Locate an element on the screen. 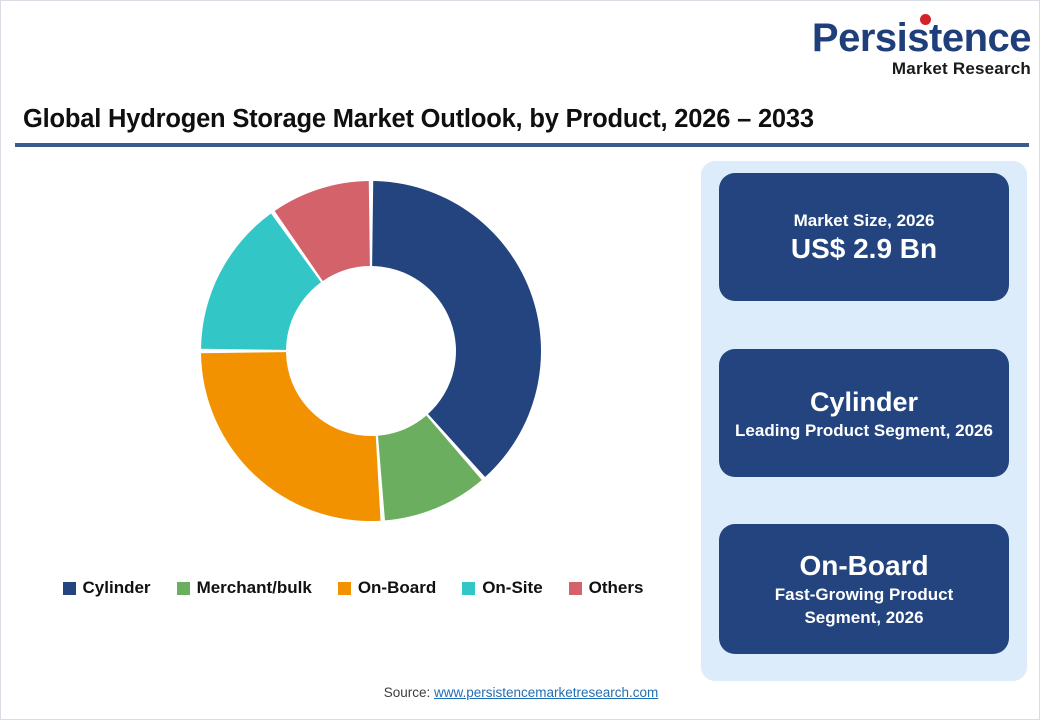 This screenshot has height=720, width=1040. card-fastest-segment-value: On-Board is located at coordinates (864, 565).